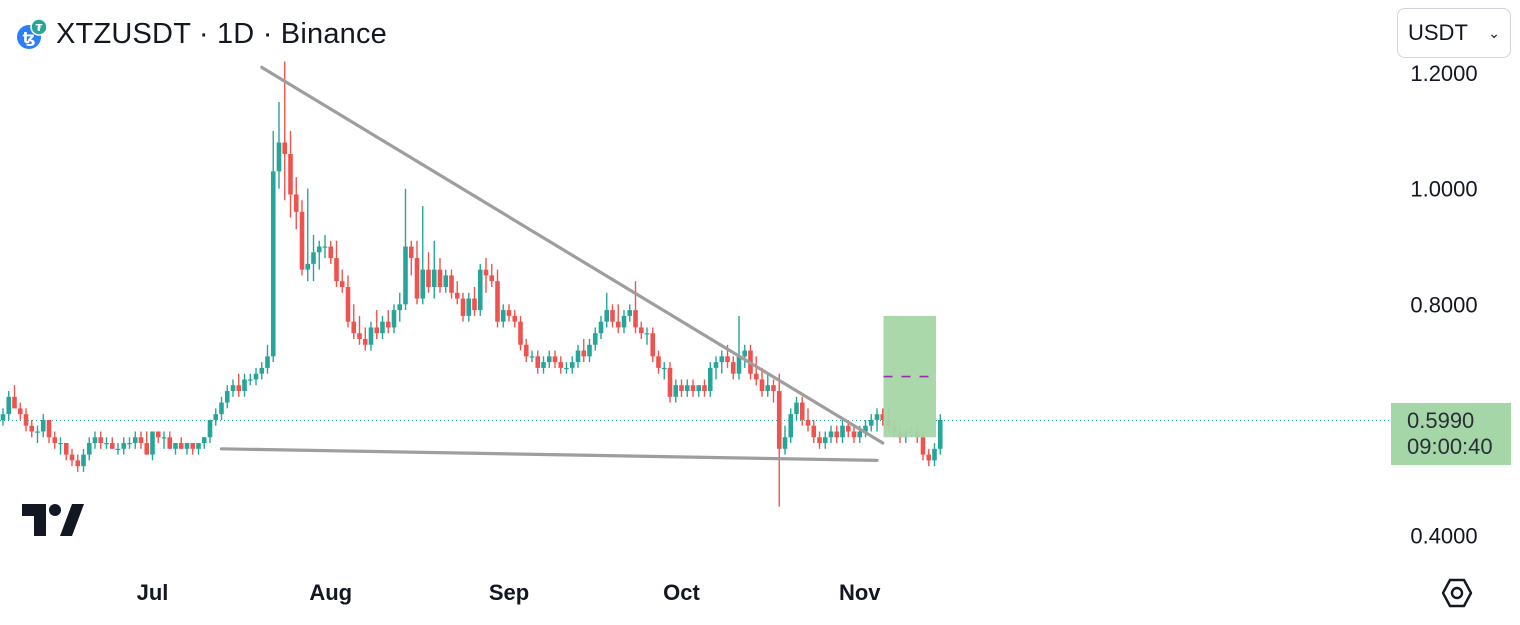  What do you see at coordinates (32, 33) in the screenshot?
I see `tezos-logo-icon: ꜩ ₮` at bounding box center [32, 33].